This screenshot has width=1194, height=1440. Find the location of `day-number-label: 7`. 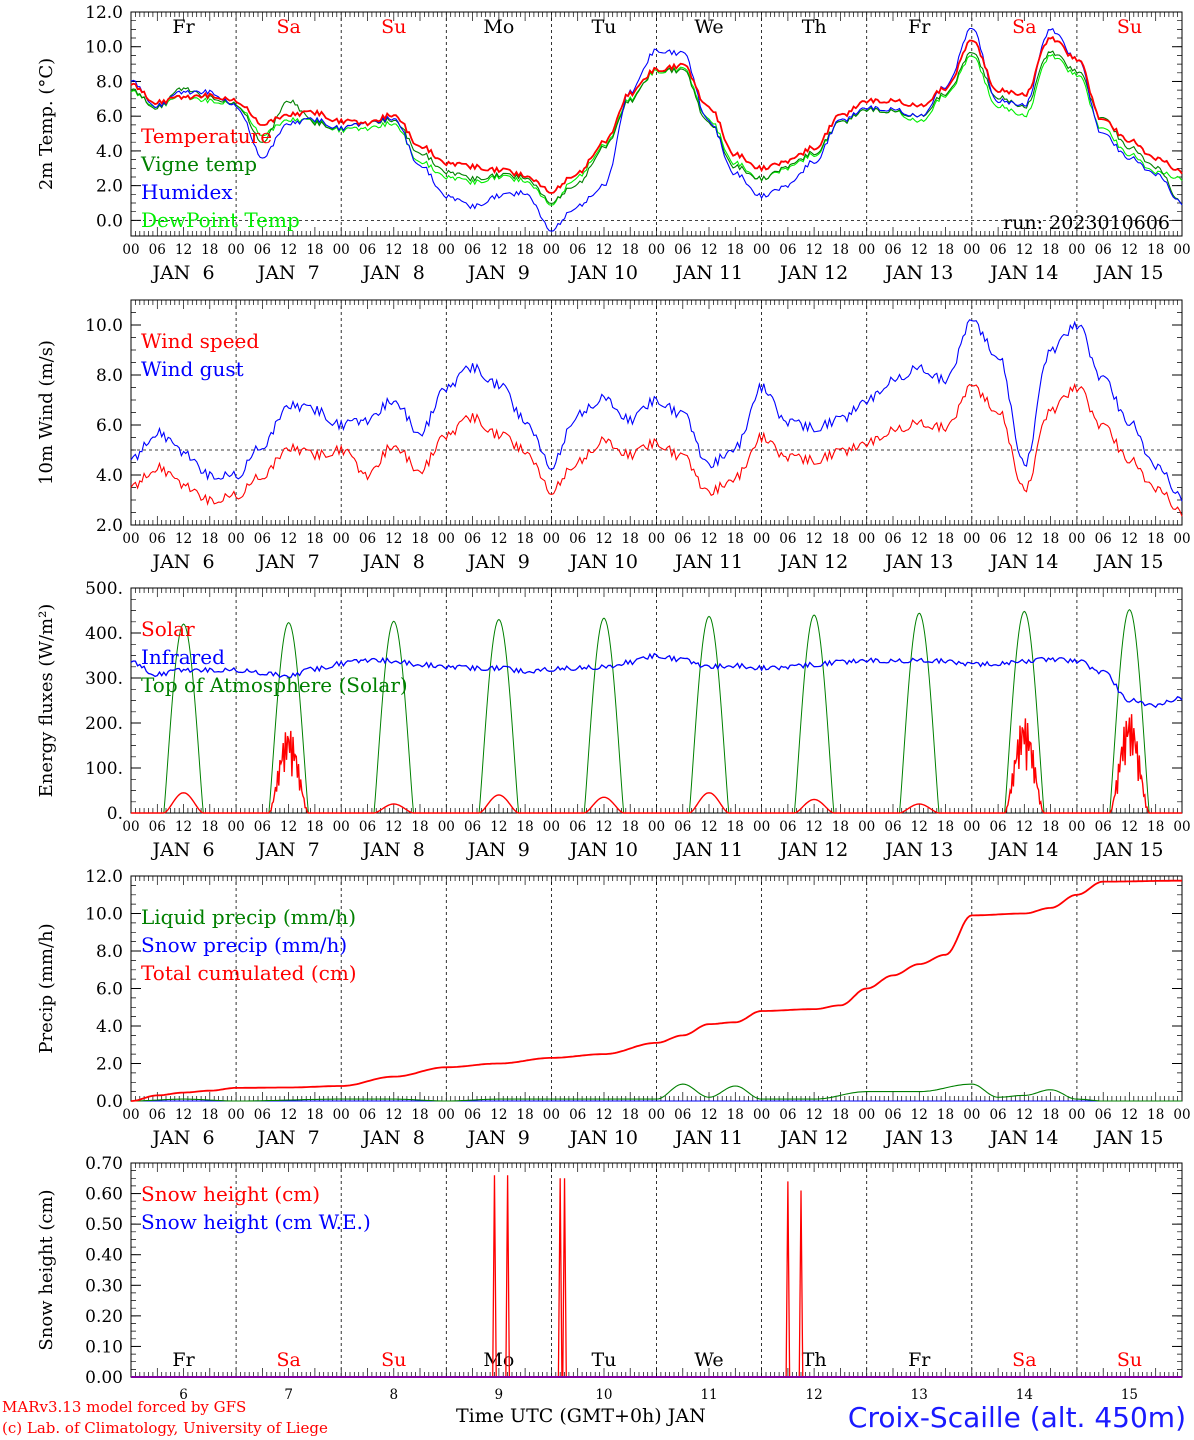

day-number-label: 7 is located at coordinates (288, 1395).